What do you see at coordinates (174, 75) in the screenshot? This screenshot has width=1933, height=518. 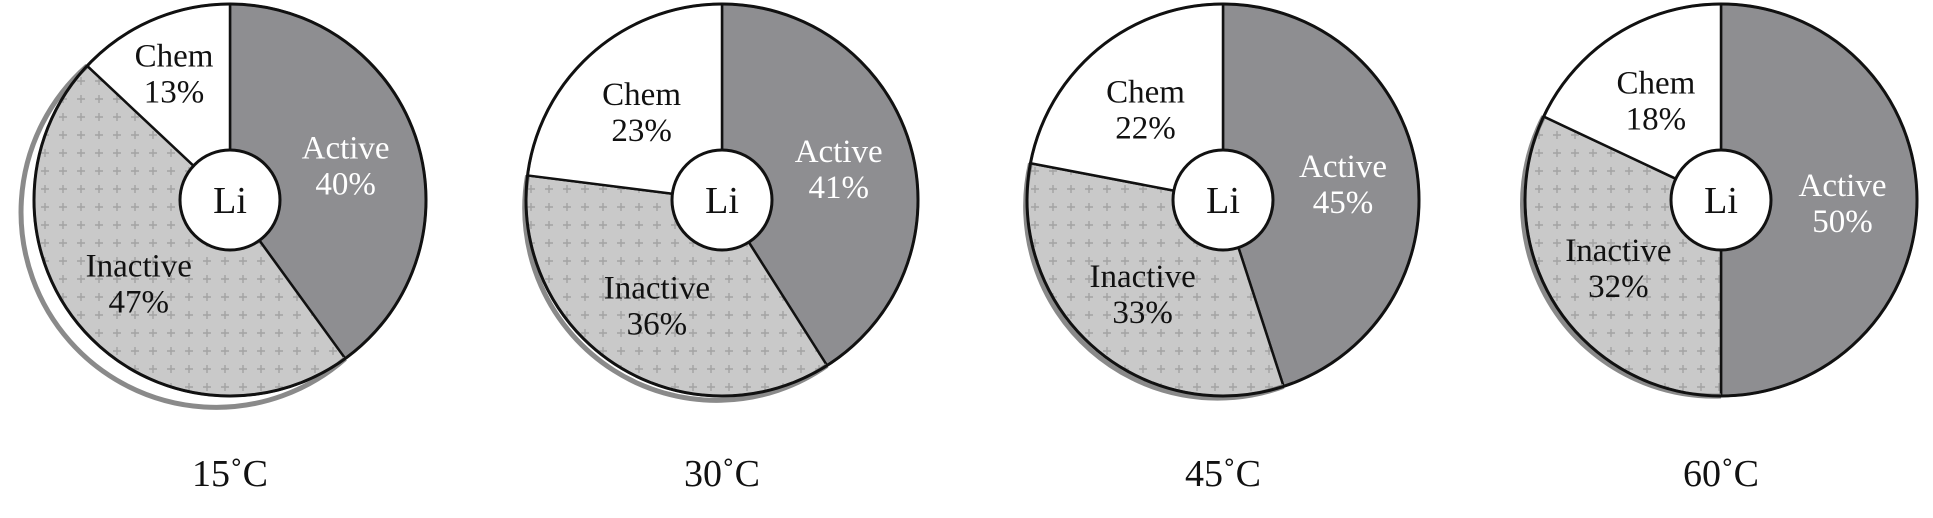 I see `slice-label-chem: Chem 13%` at bounding box center [174, 75].